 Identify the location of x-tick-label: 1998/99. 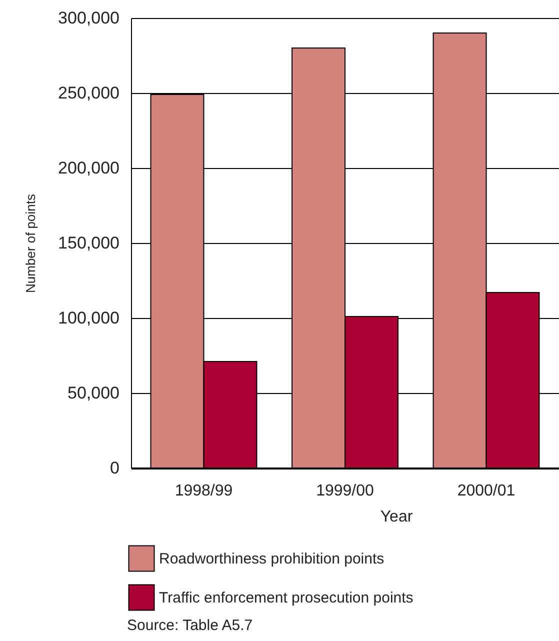
(203, 491).